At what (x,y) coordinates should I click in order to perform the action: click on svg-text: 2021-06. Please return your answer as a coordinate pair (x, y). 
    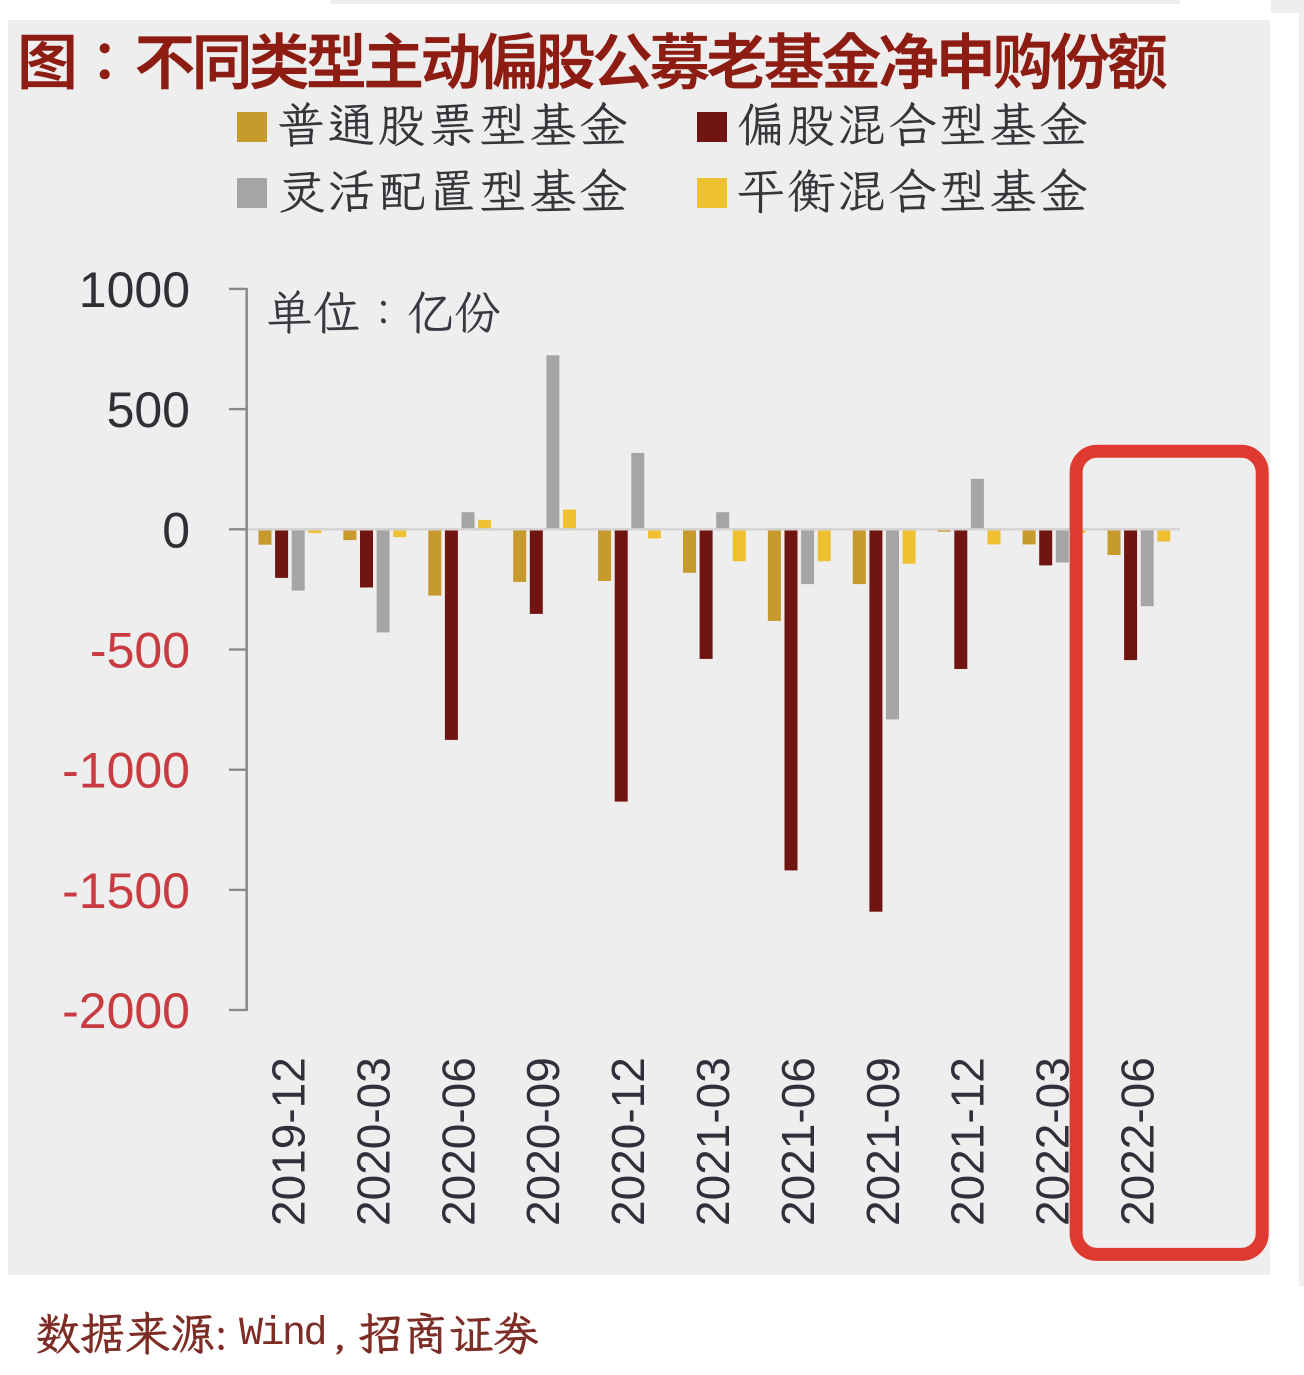
    Looking at the image, I should click on (798, 1141).